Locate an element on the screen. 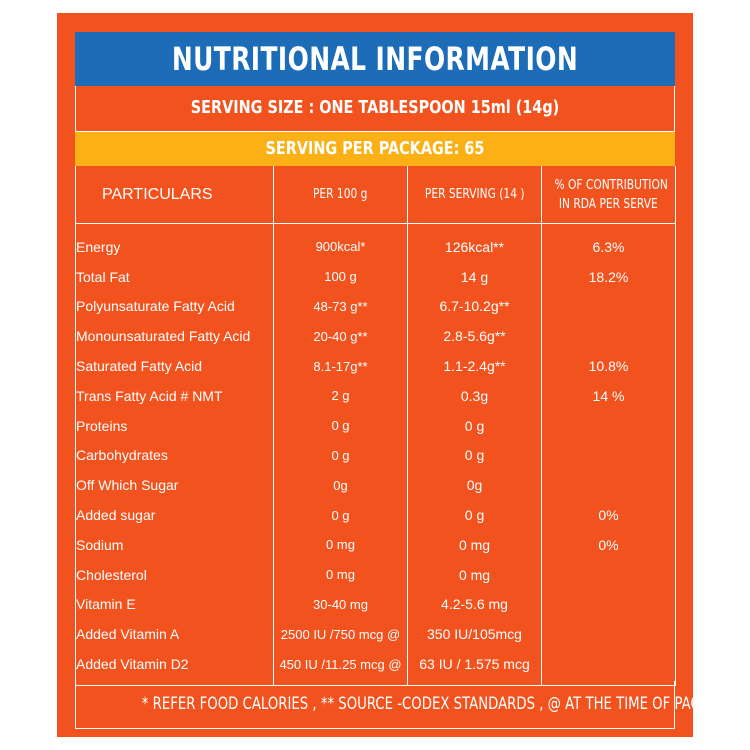 Image resolution: width=750 pixels, height=750 pixels. table-row: Energy 900kcal* 126kcal** 6.3% is located at coordinates (375, 242).